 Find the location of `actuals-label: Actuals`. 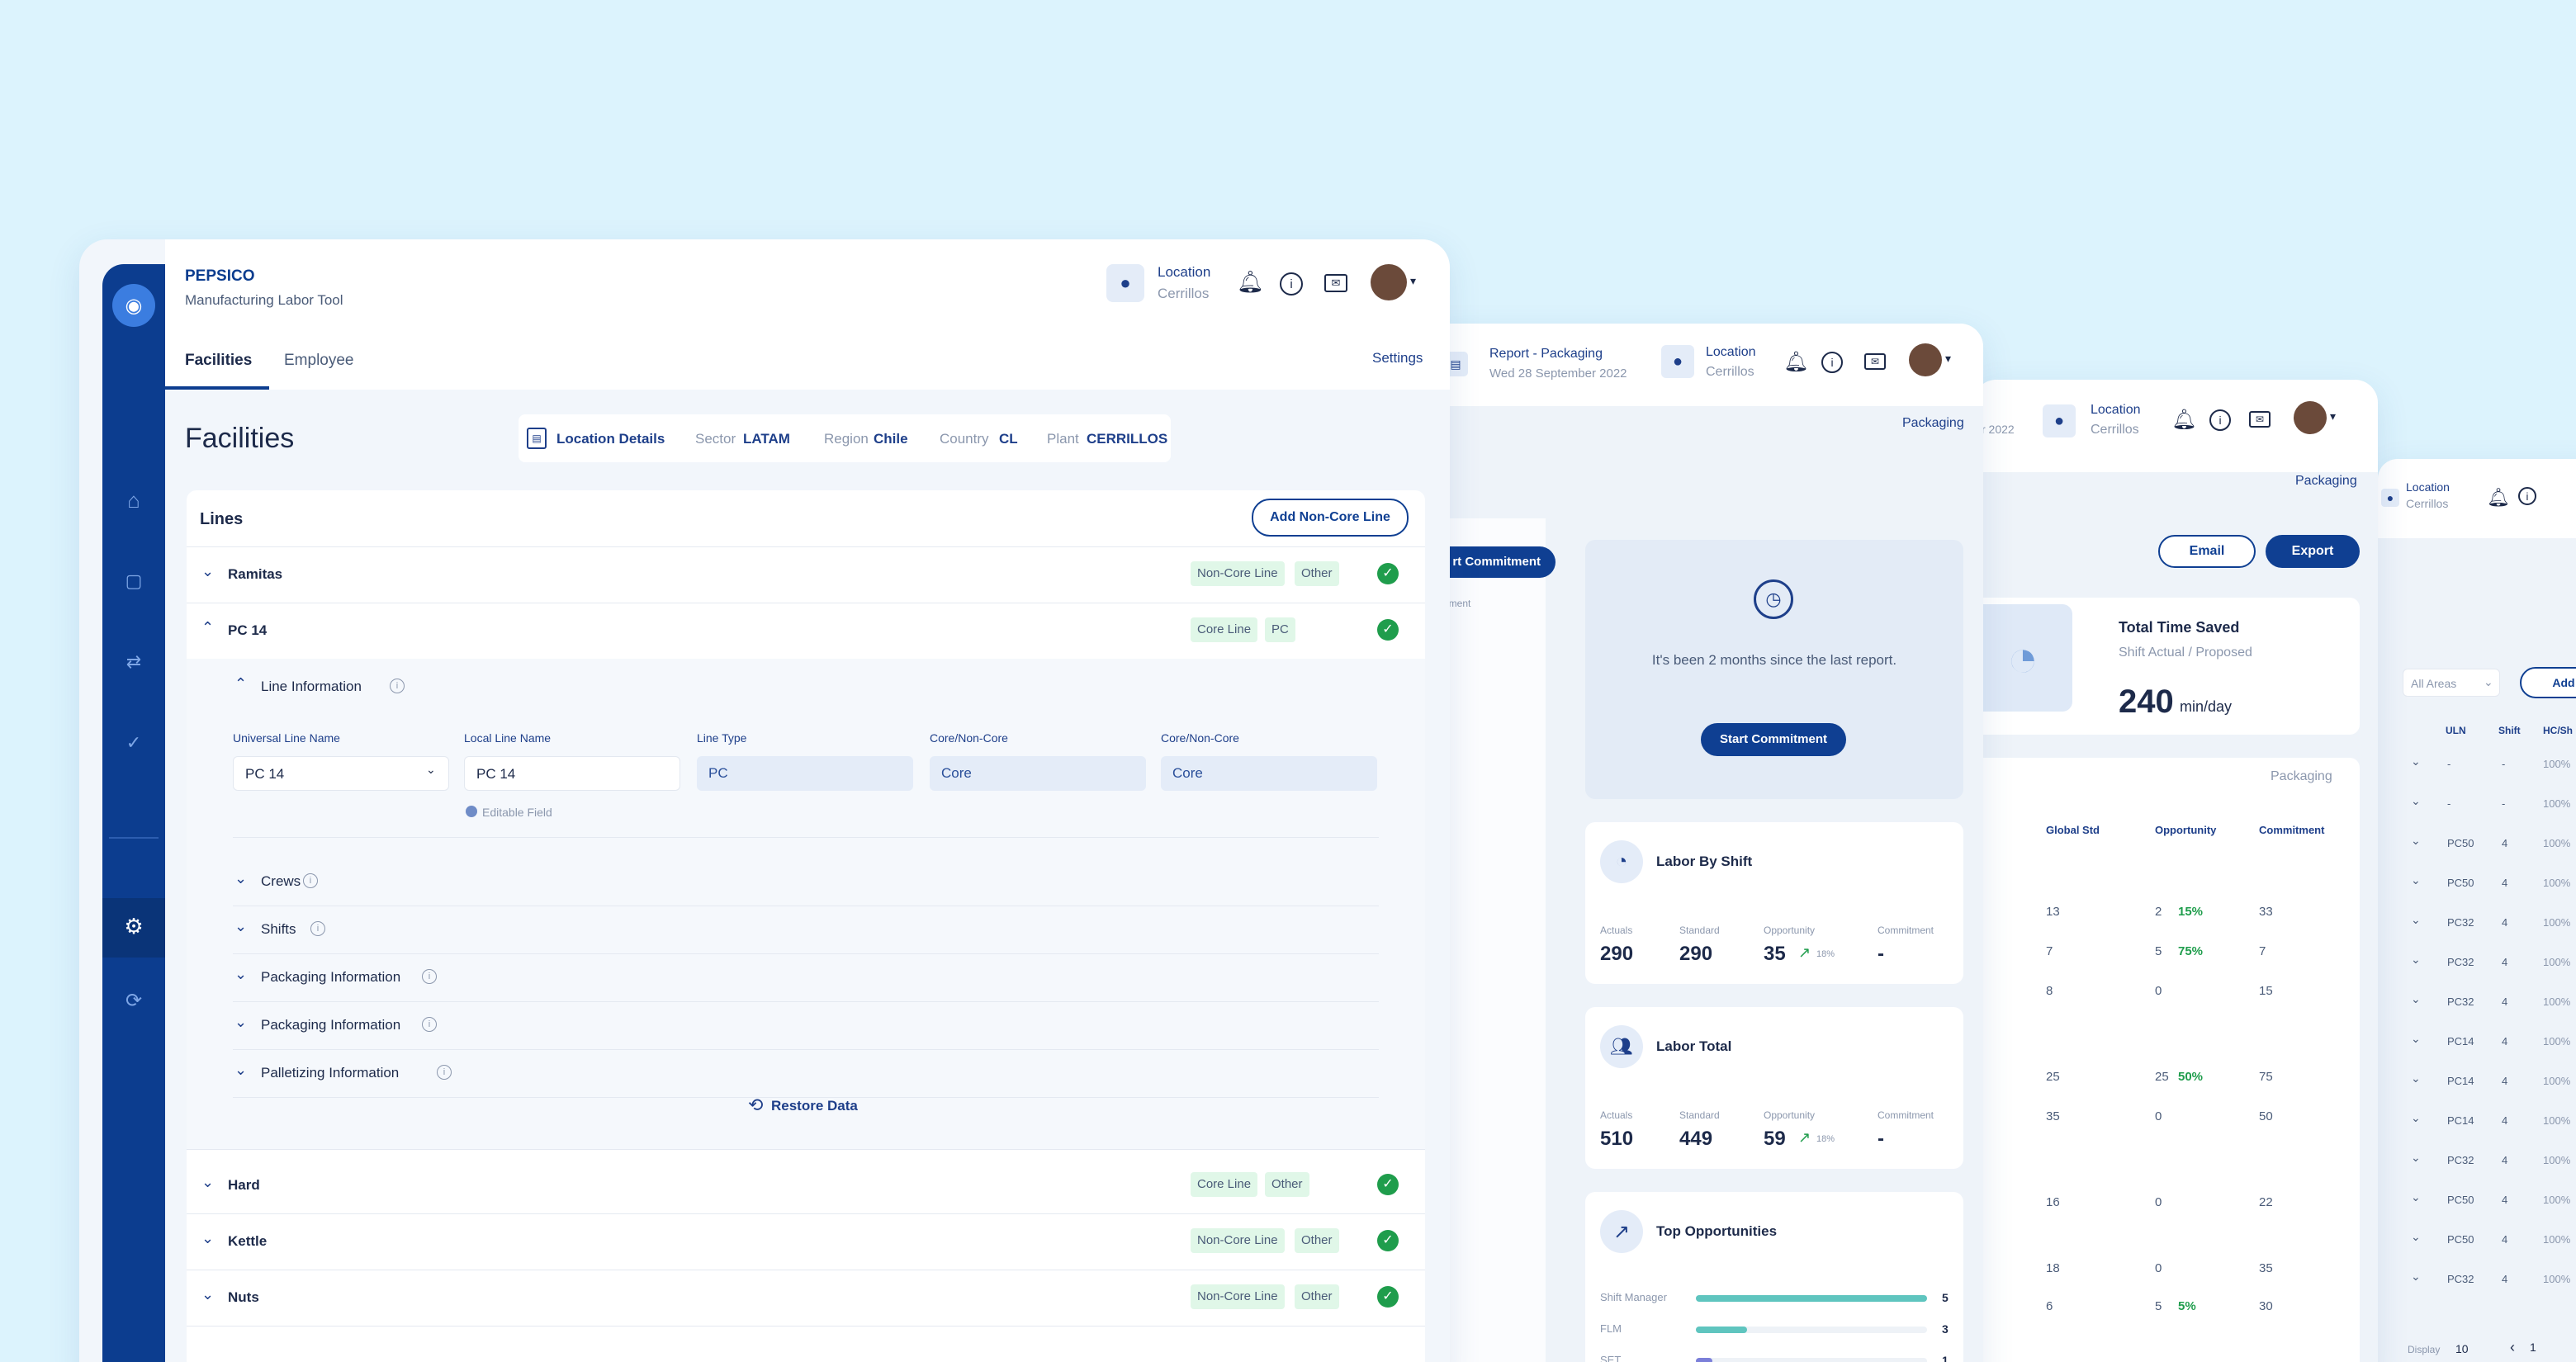

actuals-label: Actuals is located at coordinates (1616, 931).